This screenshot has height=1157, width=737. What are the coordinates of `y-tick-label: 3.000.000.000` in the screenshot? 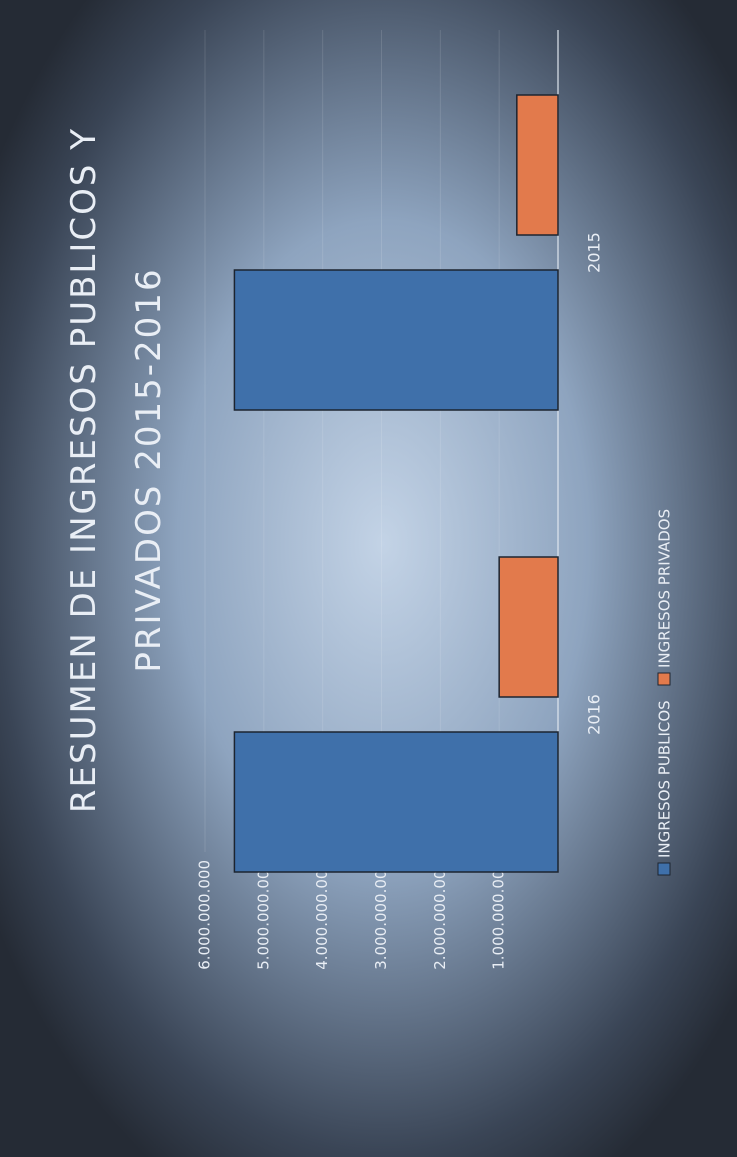 It's located at (381, 915).